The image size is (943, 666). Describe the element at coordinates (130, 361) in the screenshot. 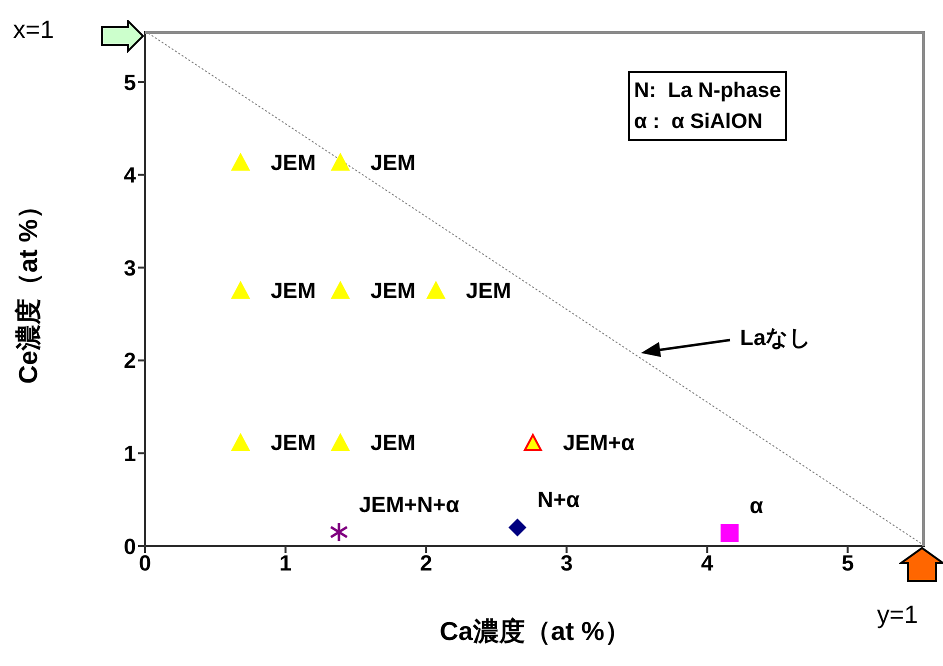

I see `y-tick-label: 2` at that location.